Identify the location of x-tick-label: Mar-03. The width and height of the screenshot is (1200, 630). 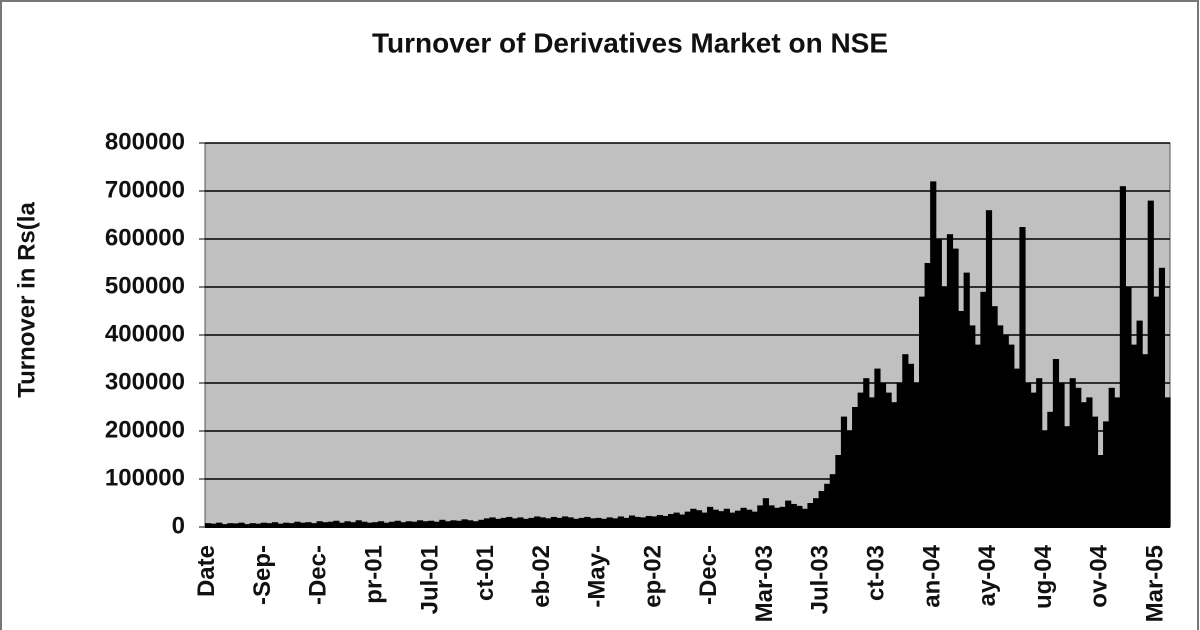
(764, 583).